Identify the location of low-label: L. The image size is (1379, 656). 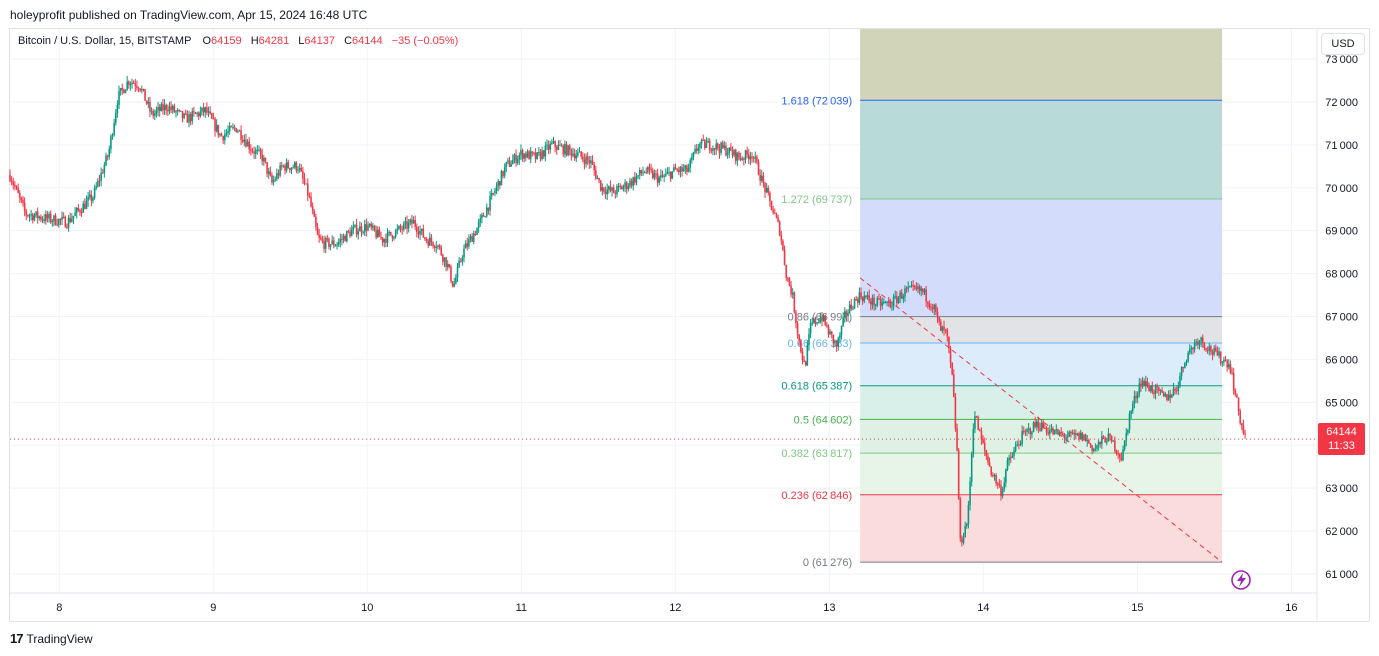
(301, 41).